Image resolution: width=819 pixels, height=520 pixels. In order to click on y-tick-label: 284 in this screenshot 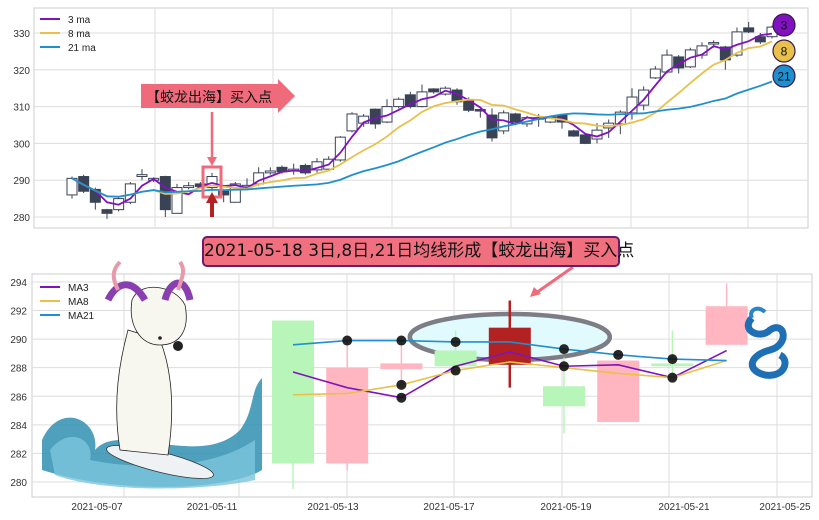, I will do `click(18, 426)`.